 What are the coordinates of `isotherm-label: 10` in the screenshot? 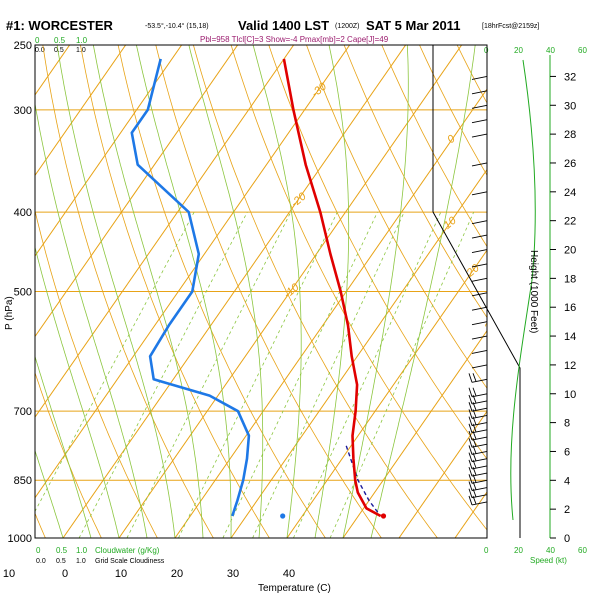 It's located at (451, 223).